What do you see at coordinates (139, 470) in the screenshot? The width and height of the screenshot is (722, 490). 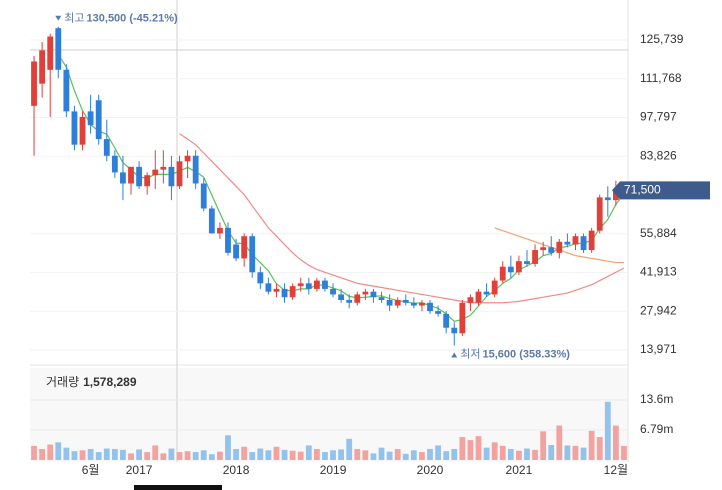 I see `x-tick-label: 2017` at bounding box center [139, 470].